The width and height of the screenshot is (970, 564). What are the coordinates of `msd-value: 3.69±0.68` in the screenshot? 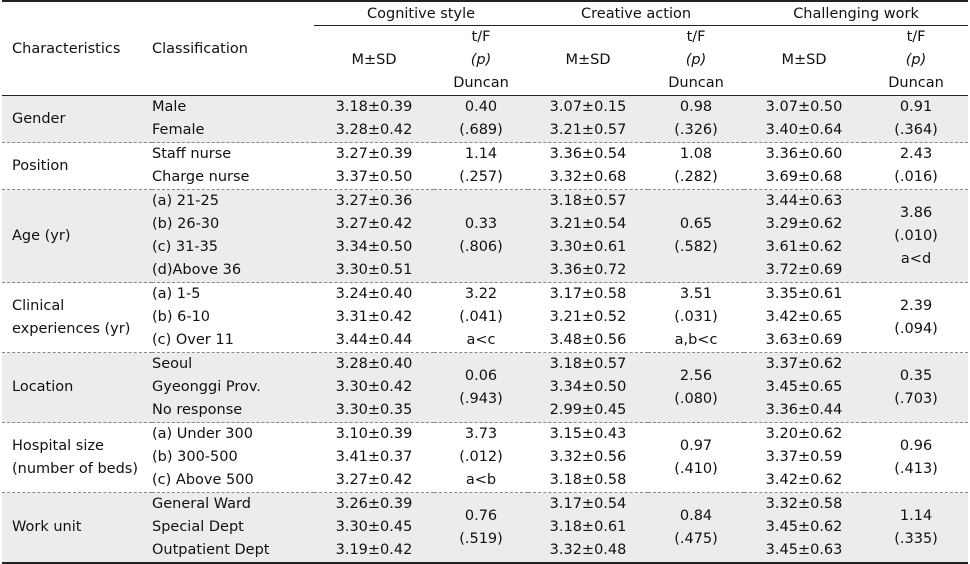 It's located at (804, 177).